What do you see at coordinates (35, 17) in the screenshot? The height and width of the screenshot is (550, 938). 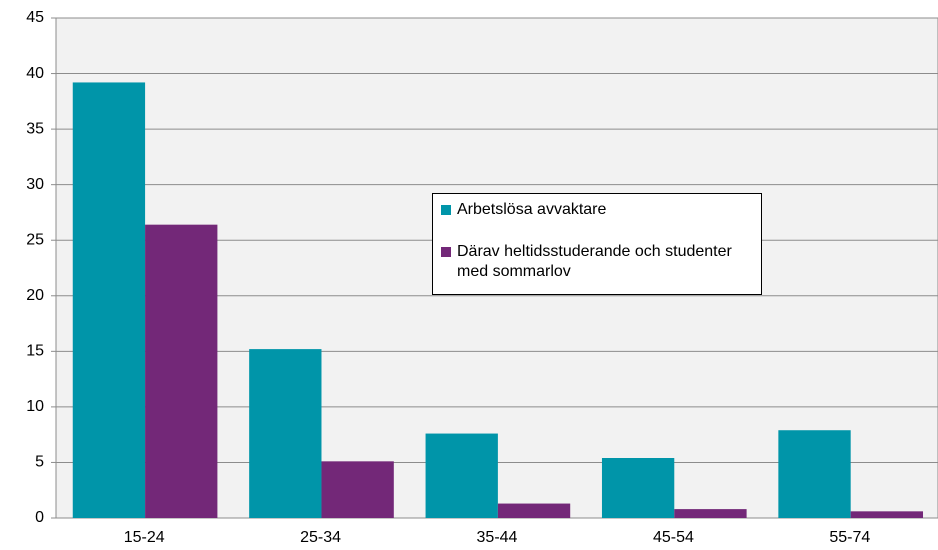 I see `y-tick-label: 45` at bounding box center [35, 17].